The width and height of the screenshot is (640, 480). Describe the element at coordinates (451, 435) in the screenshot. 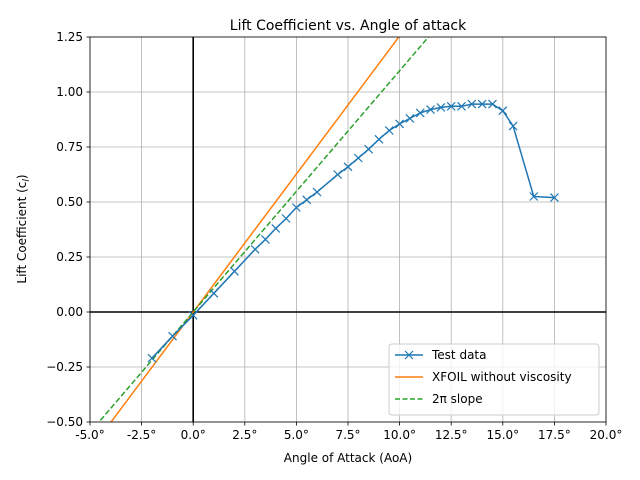

I see `x-tick-label: 12.5°` at that location.